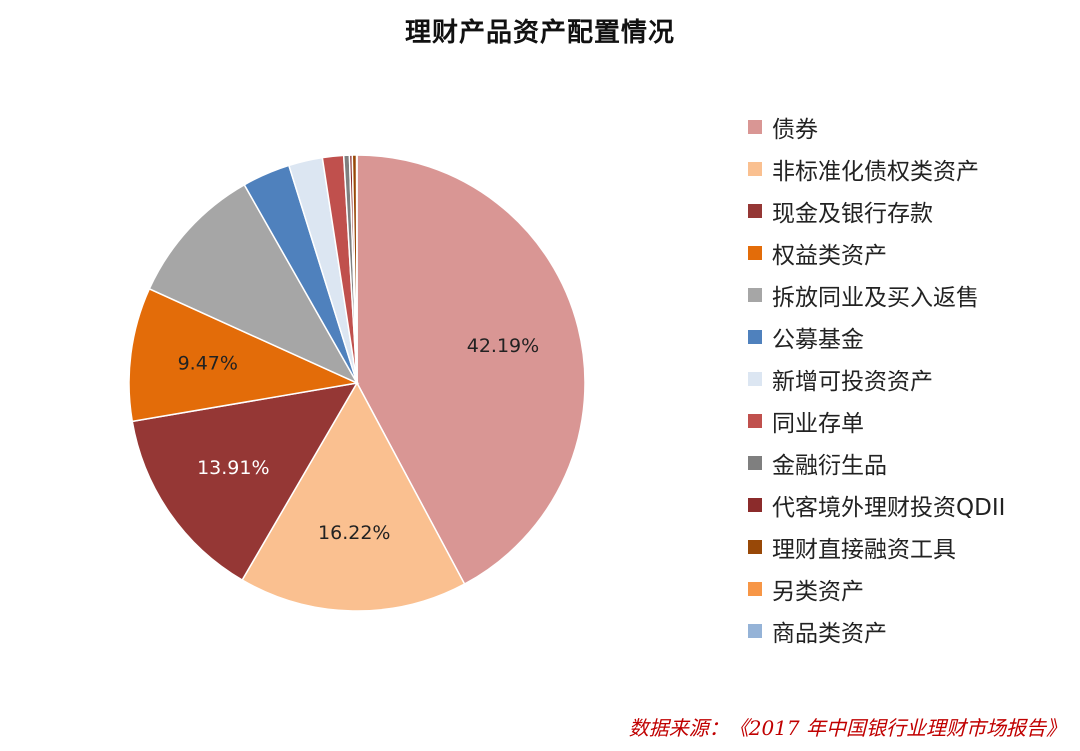 The width and height of the screenshot is (1080, 751). What do you see at coordinates (829, 634) in the screenshot?
I see `legend-label: 商品类资产` at bounding box center [829, 634].